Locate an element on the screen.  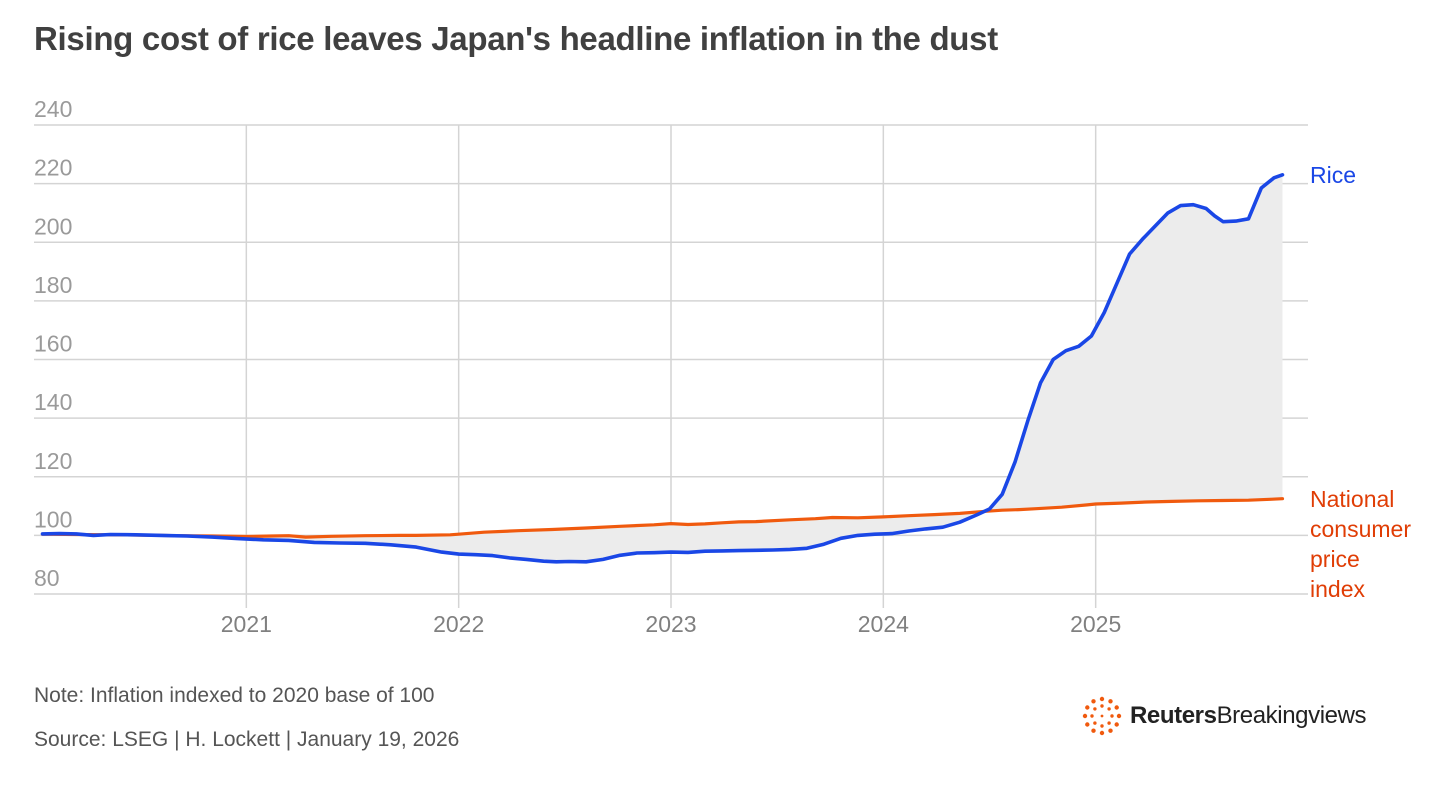
y-tick-label: 140 is located at coordinates (53, 402).